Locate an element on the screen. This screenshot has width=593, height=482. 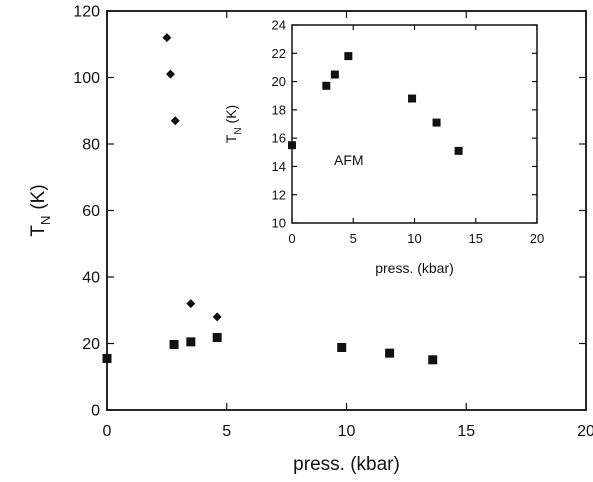
inset-y-tick-label: 10 is located at coordinates (279, 223).